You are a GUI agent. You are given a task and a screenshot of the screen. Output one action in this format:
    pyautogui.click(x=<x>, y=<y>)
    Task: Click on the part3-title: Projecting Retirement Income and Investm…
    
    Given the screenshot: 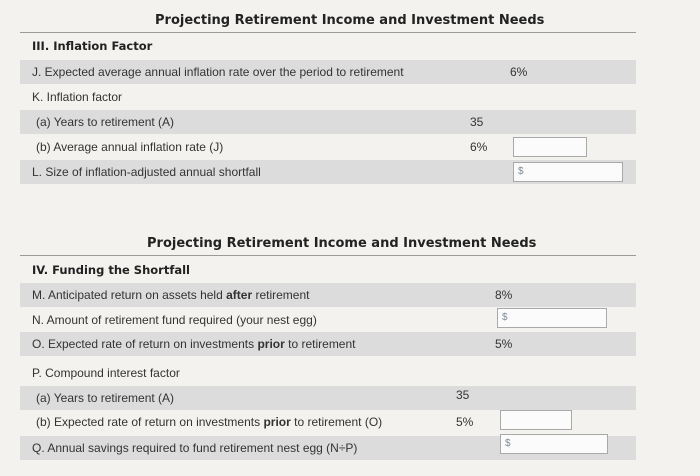 What is the action you would take?
    pyautogui.click(x=350, y=20)
    